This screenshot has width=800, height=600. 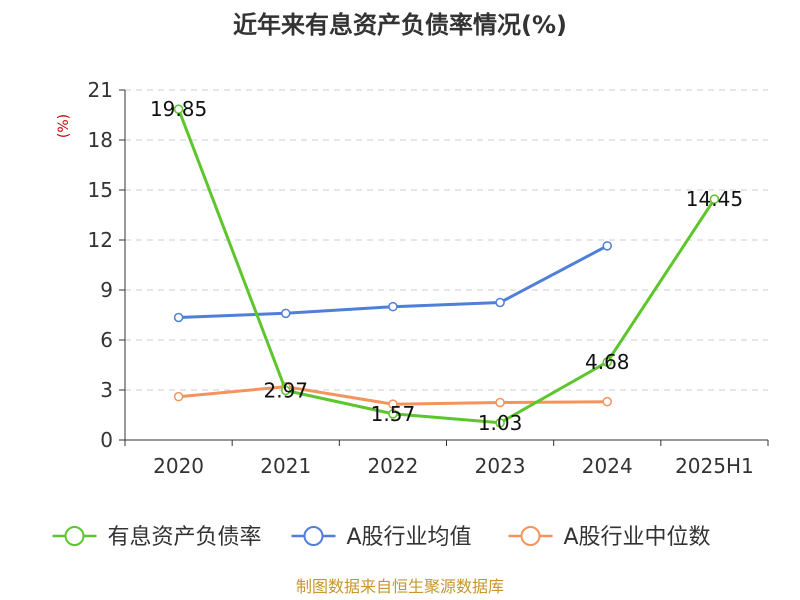 I want to click on data-label: 4.68, so click(x=607, y=362).